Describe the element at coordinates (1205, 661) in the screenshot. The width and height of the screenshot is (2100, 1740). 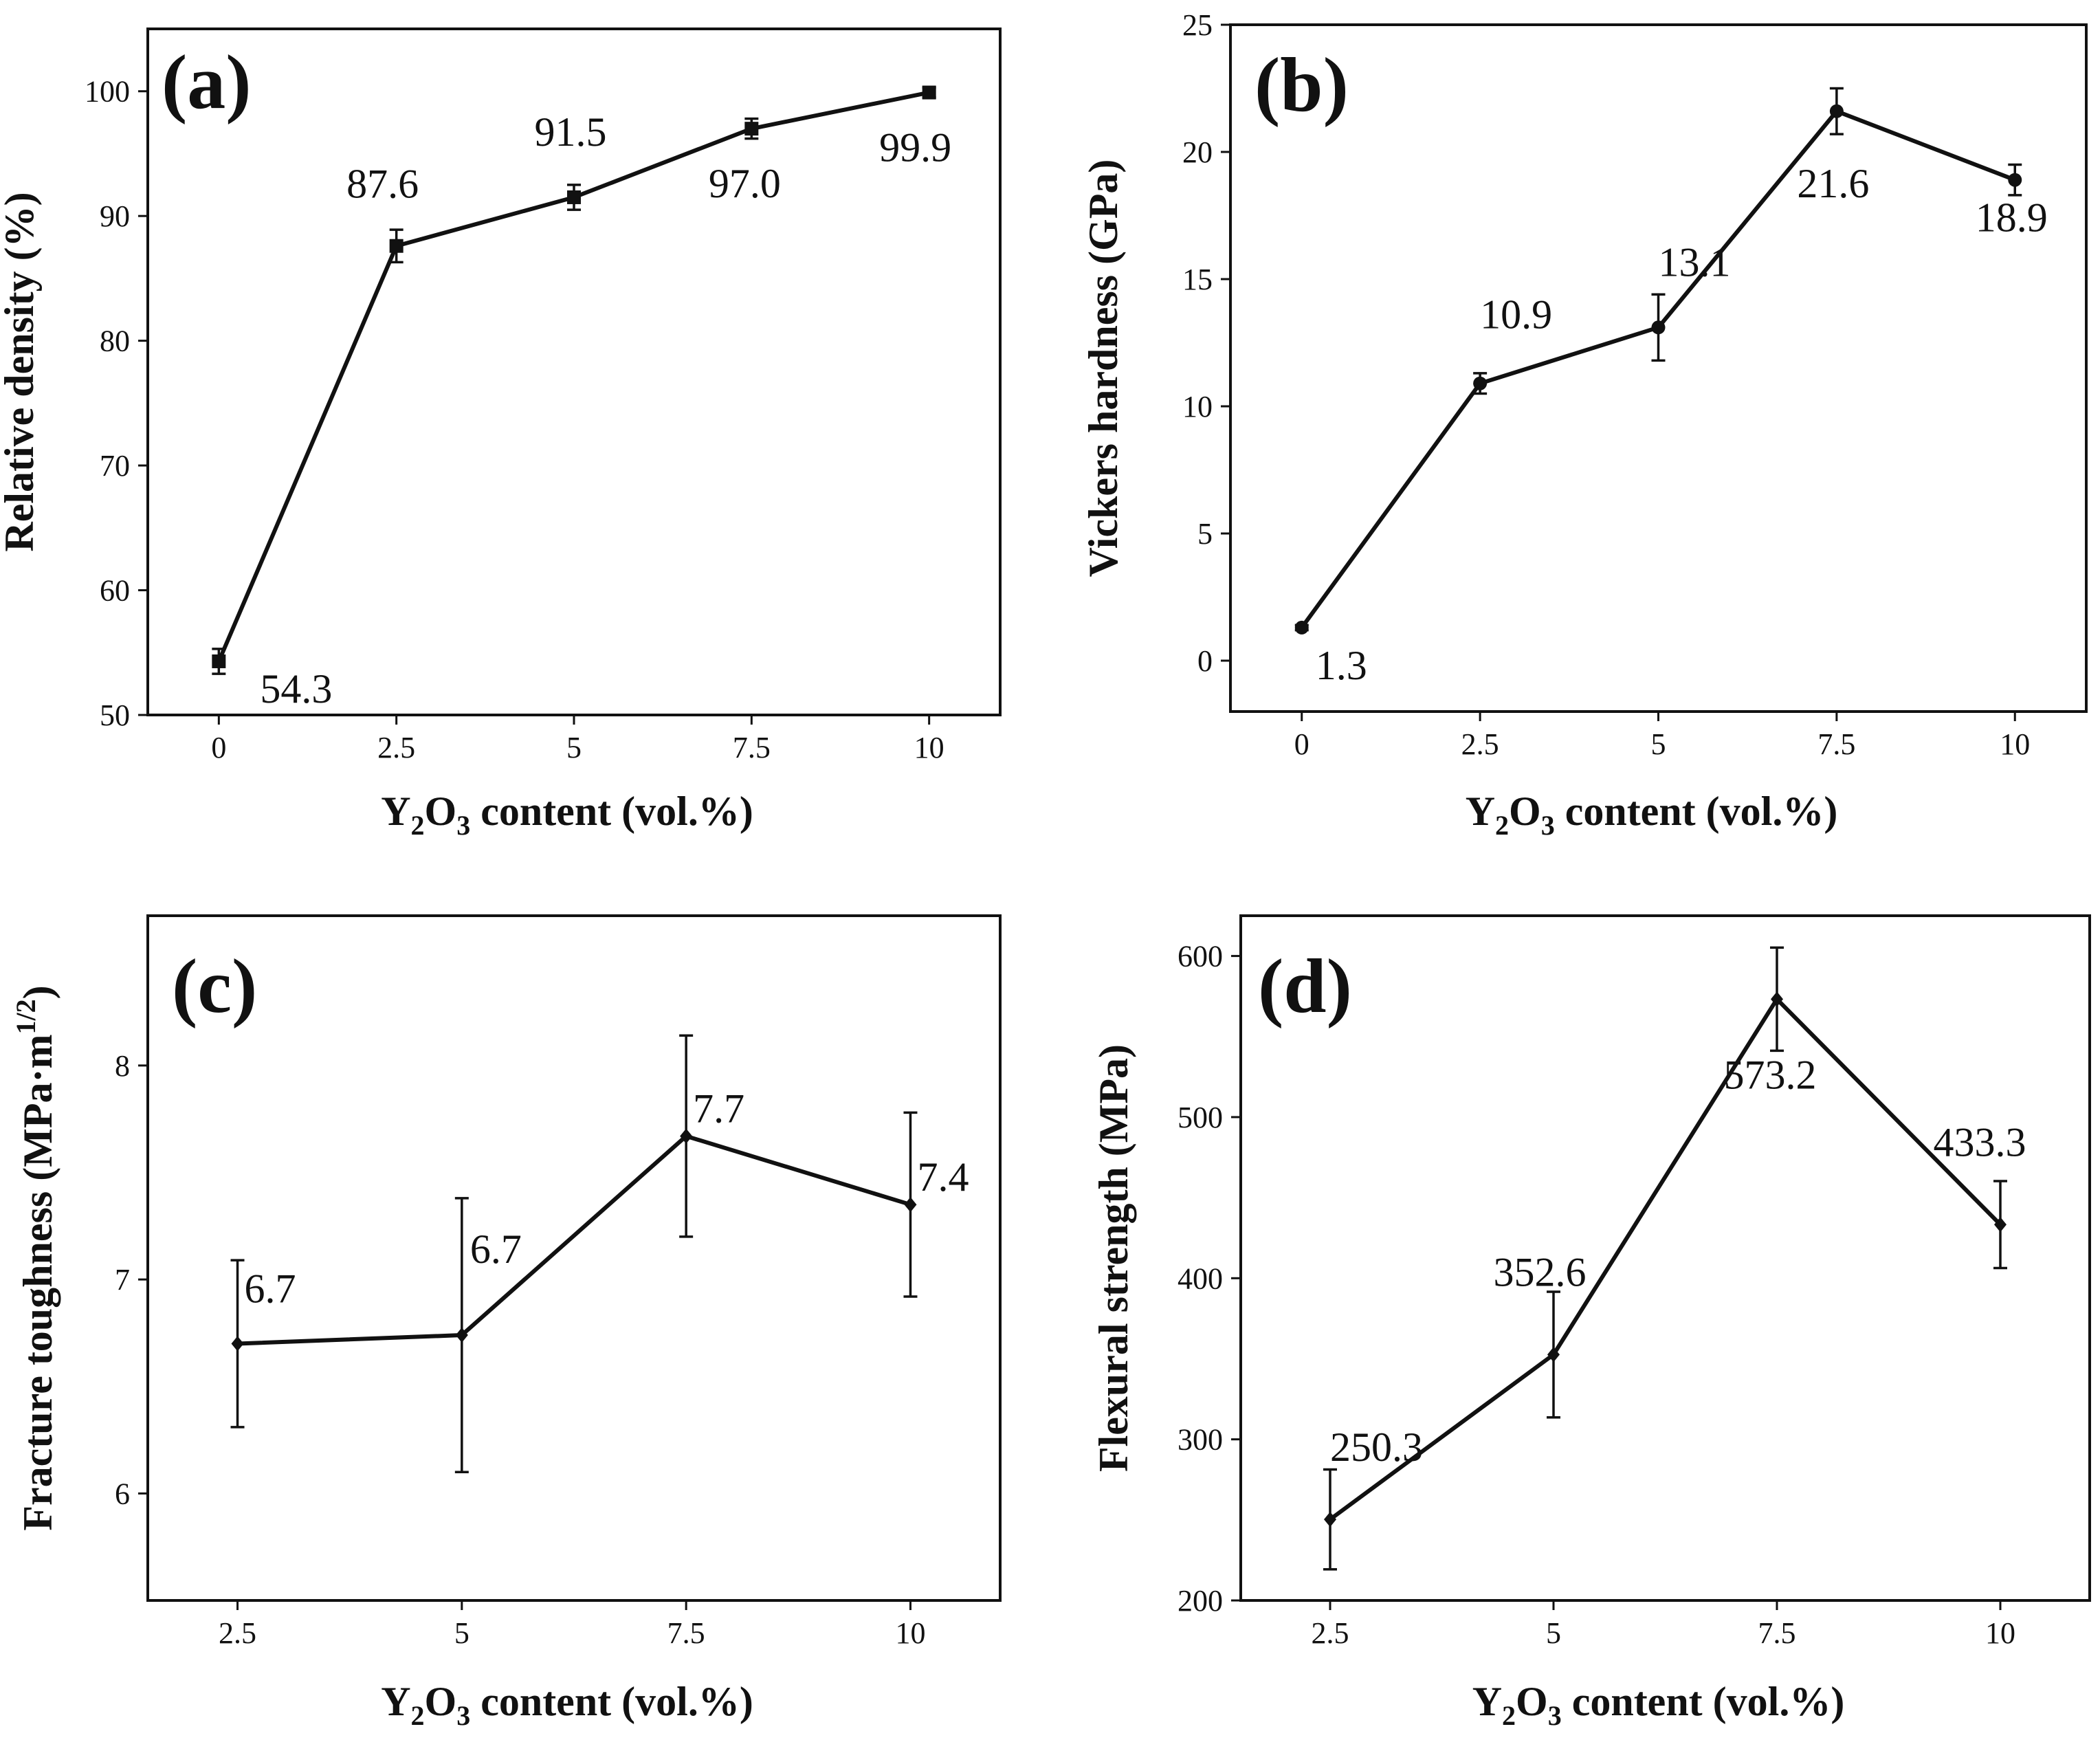
I see `y-tick-label: 0` at that location.